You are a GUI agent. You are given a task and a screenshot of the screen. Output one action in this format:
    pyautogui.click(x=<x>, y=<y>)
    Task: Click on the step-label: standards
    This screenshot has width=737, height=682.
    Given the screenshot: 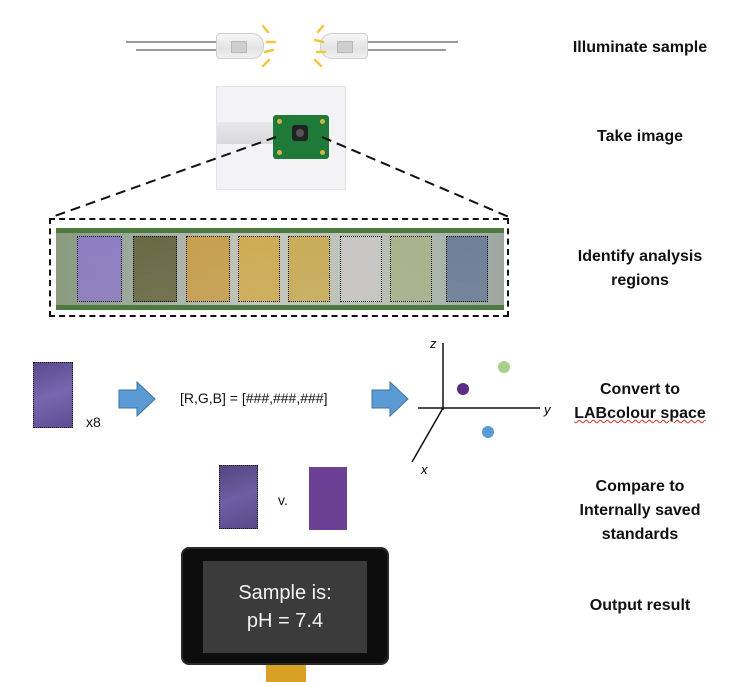 What is the action you would take?
    pyautogui.click(x=640, y=534)
    